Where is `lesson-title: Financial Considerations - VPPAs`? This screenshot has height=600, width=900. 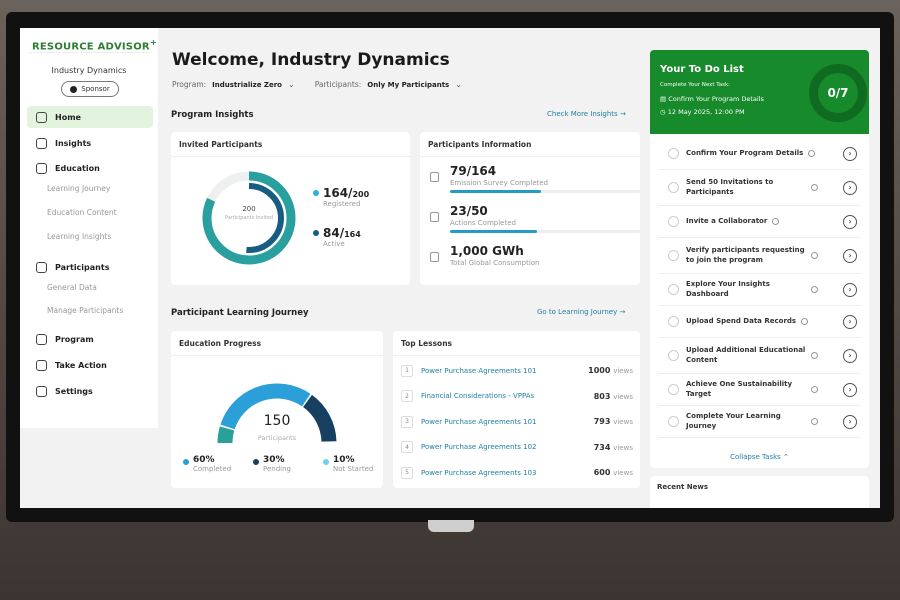
lesson-title: Financial Considerations - VPPAs is located at coordinates (478, 396).